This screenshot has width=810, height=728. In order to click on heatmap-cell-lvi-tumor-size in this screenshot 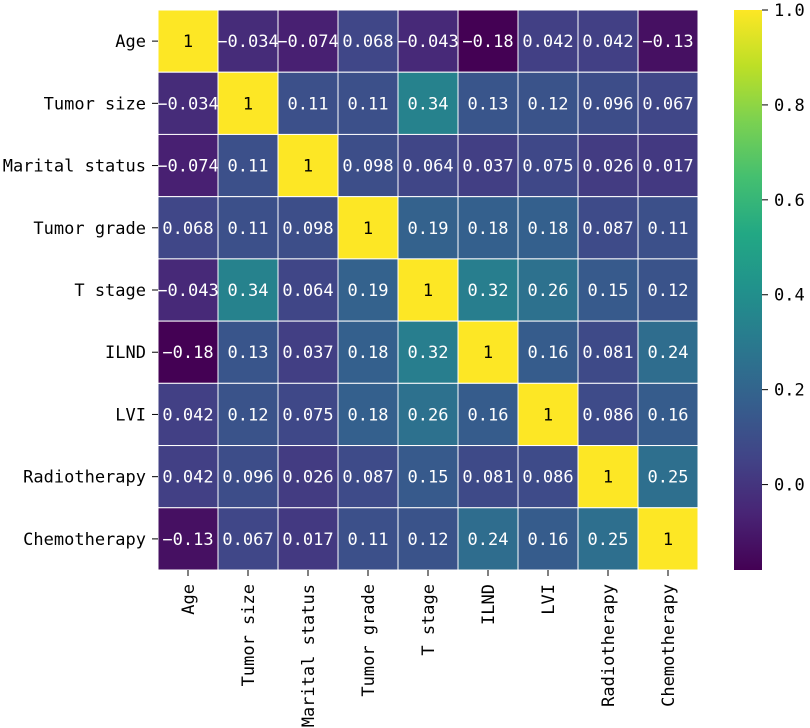, I will do `click(248, 414)`.